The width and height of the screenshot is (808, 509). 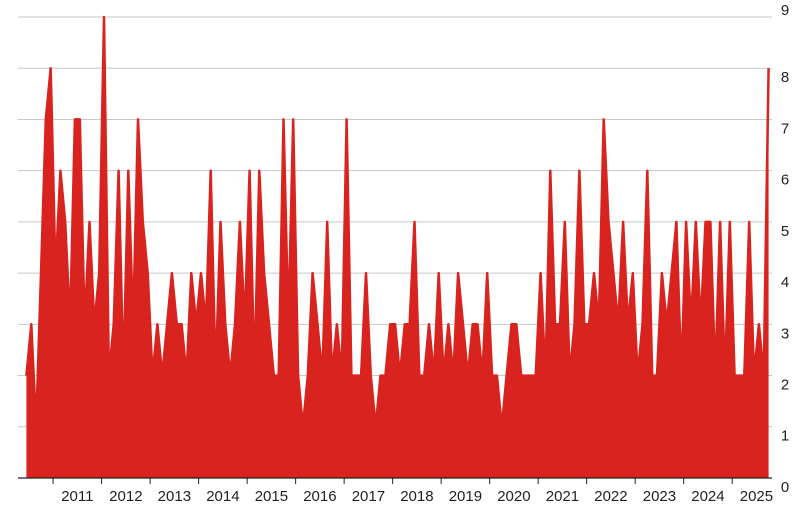 What do you see at coordinates (610, 496) in the screenshot?
I see `x-tick-label: 2022` at bounding box center [610, 496].